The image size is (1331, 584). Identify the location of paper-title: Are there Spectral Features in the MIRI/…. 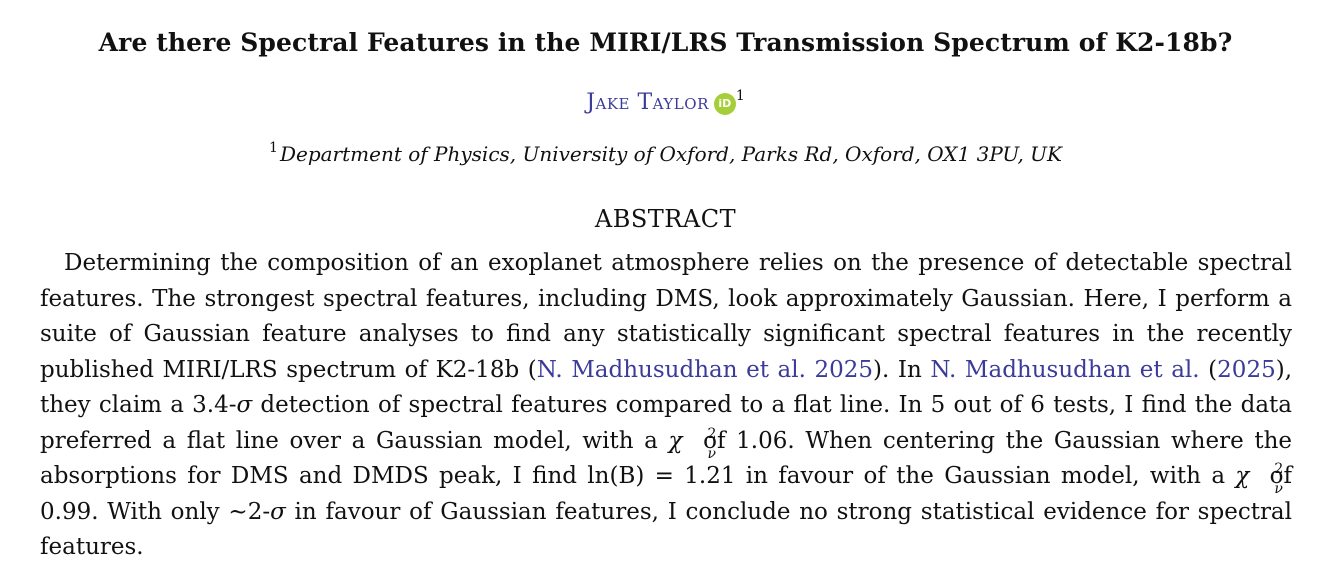
(665, 42).